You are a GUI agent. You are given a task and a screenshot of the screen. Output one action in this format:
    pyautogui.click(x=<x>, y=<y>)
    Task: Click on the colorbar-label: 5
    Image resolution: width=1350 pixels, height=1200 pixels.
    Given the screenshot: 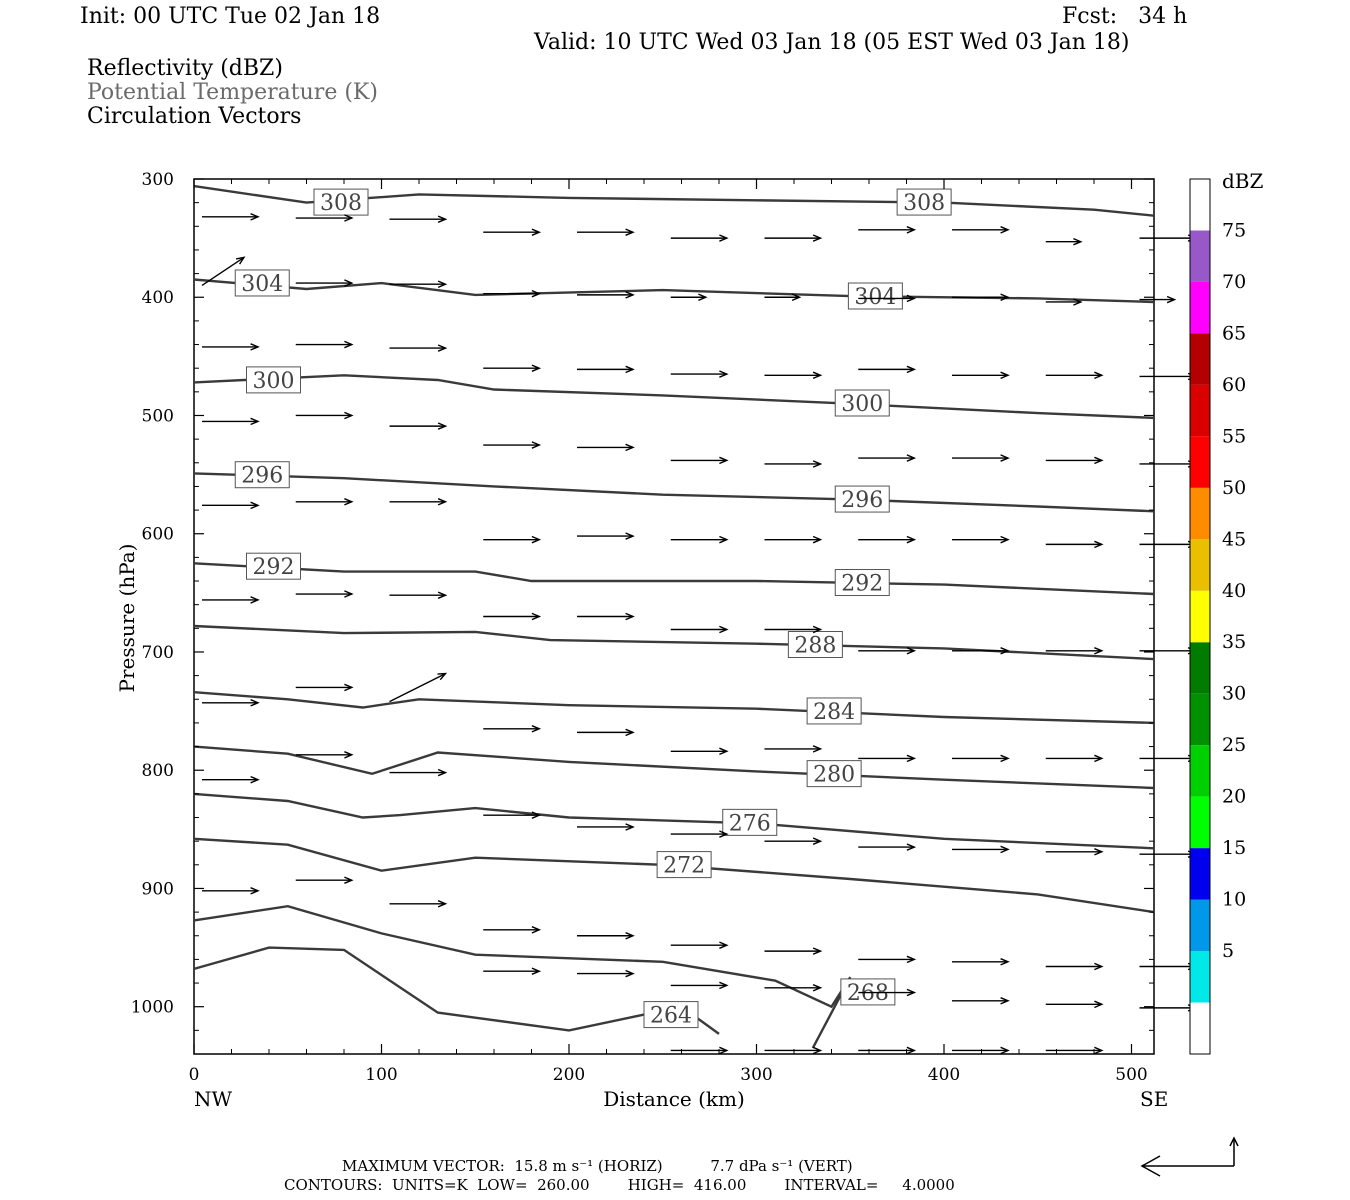 What is the action you would take?
    pyautogui.click(x=1228, y=951)
    